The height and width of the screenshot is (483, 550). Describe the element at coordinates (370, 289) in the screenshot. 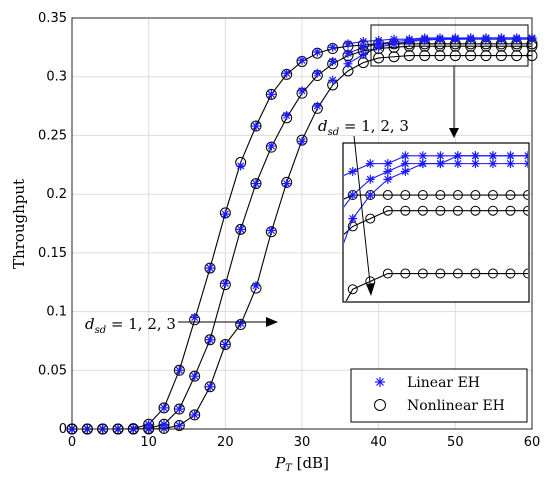

I see `inset-annotation-arrowhead` at that location.